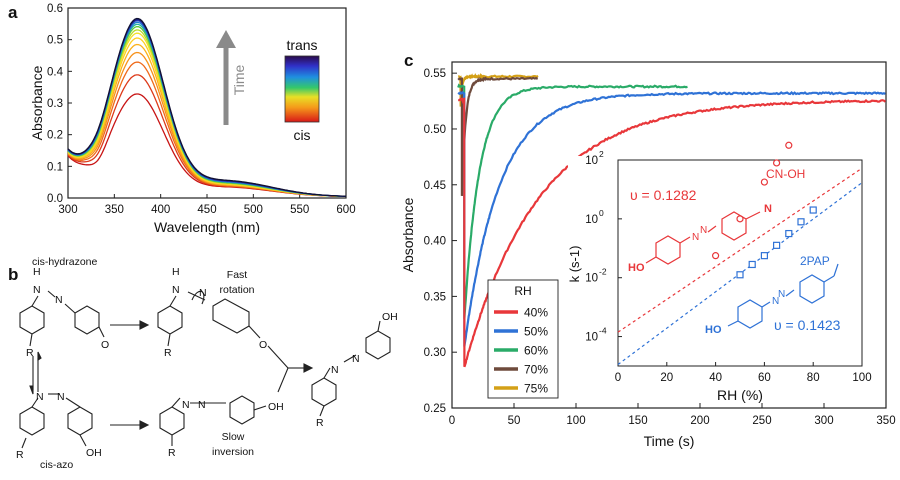 The width and height of the screenshot is (900, 480). I want to click on y-tick-label: 0.50, so click(435, 130).